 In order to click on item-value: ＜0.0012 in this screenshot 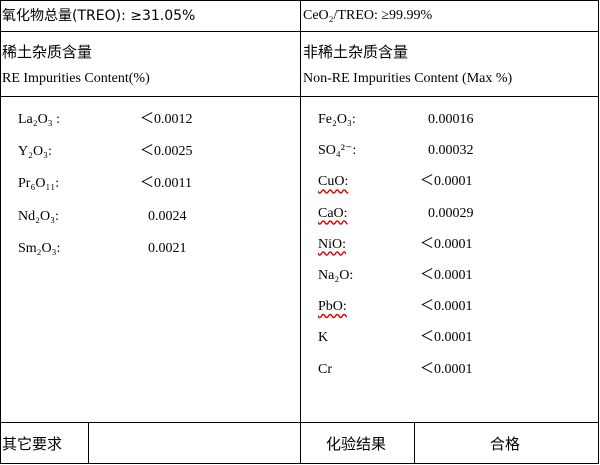, I will do `click(166, 119)`.